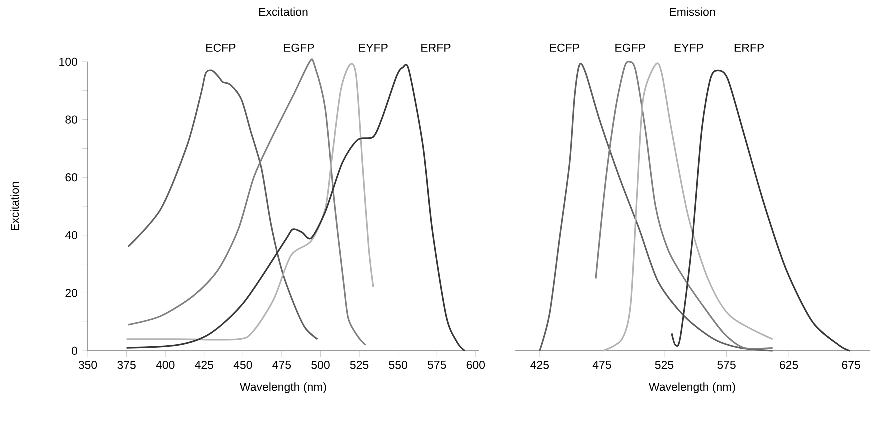  Describe the element at coordinates (398, 365) in the screenshot. I see `x-tick-label: 550` at that location.